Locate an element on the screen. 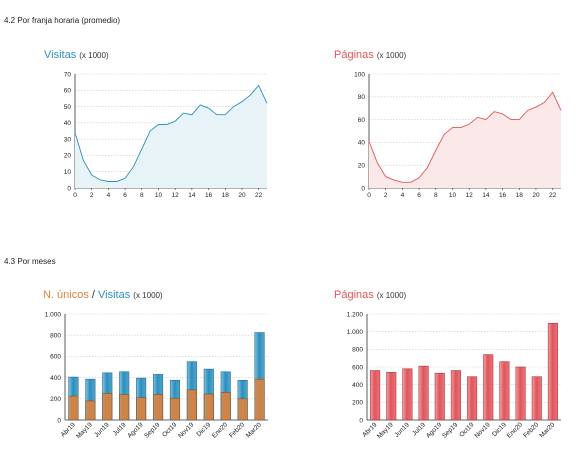  chart-title-unicos-part1: N. únicos is located at coordinates (66, 295).